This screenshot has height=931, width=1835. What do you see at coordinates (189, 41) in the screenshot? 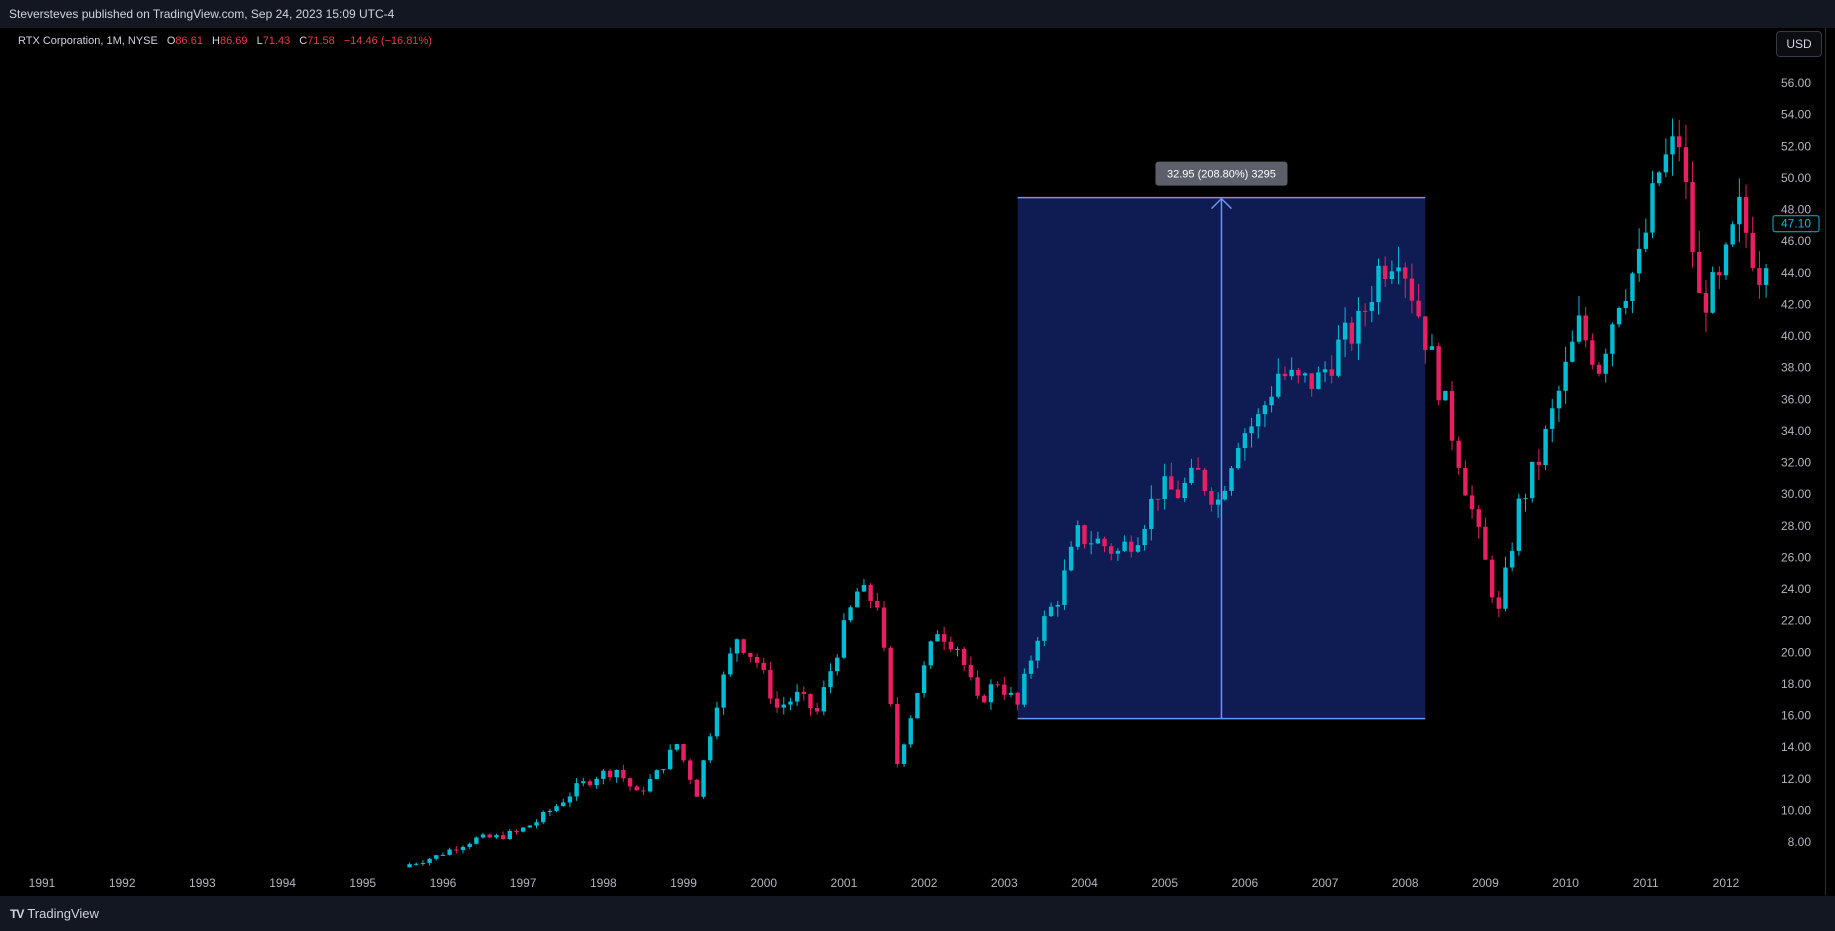
I see `open-value: 86.61` at bounding box center [189, 41].